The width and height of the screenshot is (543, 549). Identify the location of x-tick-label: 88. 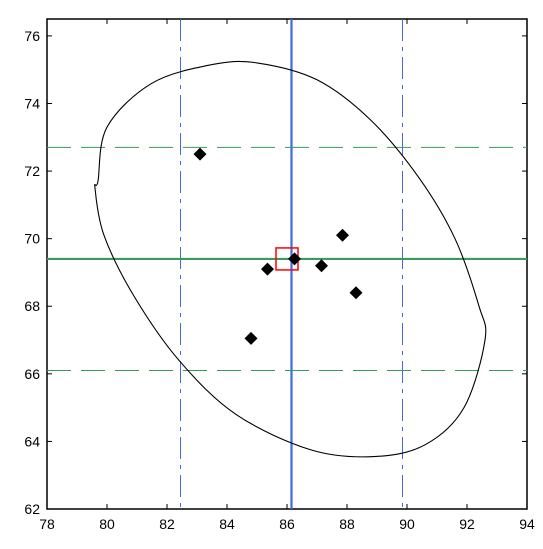
(347, 524).